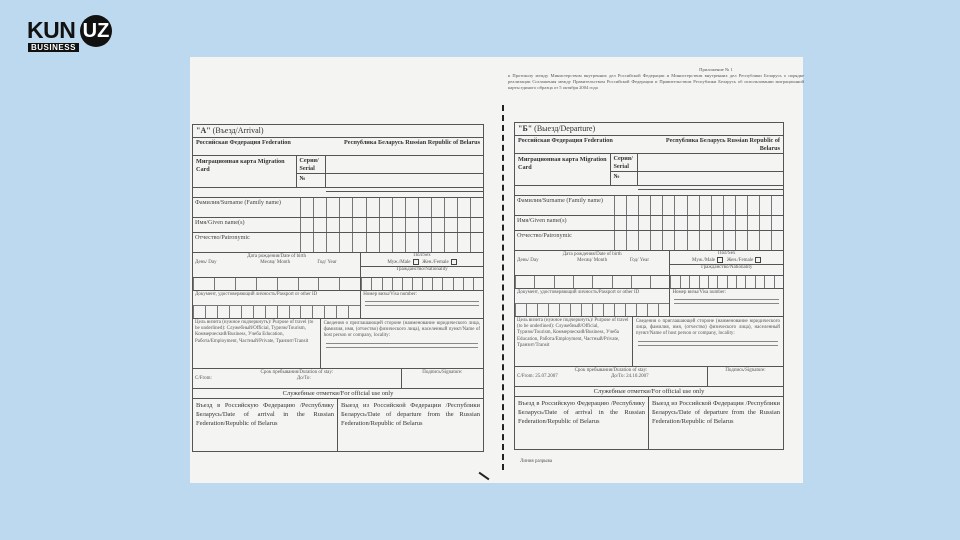 The image size is (960, 540). I want to click on card-letter: "А", so click(203, 130).